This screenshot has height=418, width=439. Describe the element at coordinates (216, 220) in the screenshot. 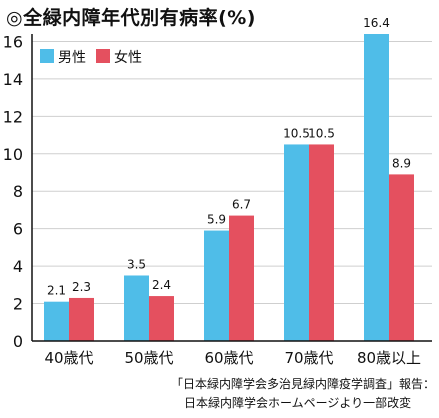

I see `data-label: 5.9` at that location.